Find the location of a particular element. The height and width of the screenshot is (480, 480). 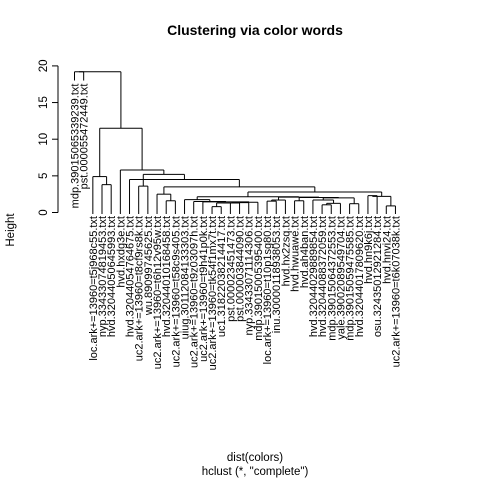

leaf-label: hvd.hwuawe.txt is located at coordinates (296, 254).